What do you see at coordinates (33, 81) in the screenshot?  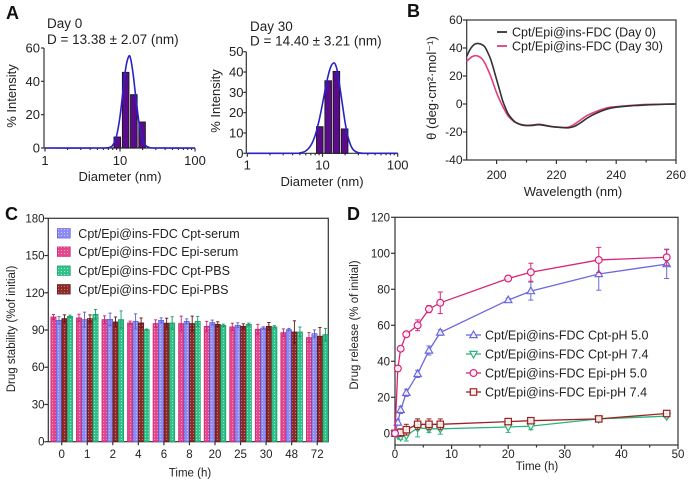 I see `y-tick-label: 40` at bounding box center [33, 81].